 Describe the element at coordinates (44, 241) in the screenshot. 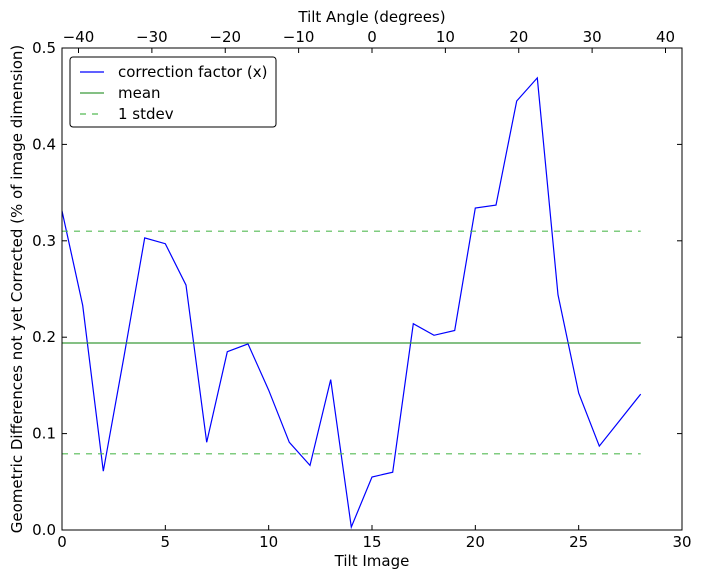

I see `y-tick-label: 0.3` at that location.